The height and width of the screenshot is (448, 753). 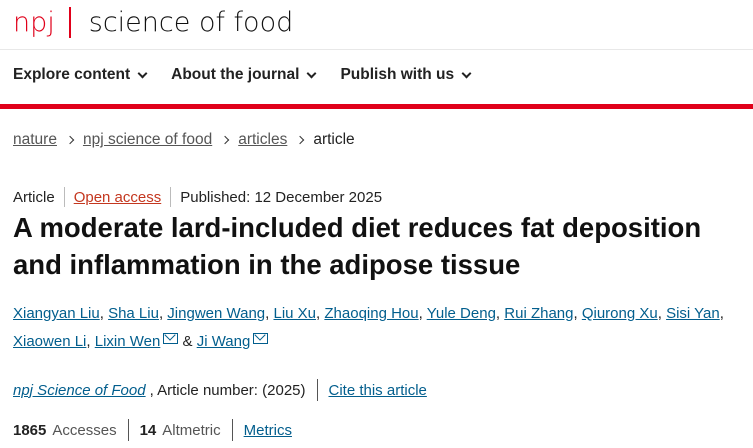 What do you see at coordinates (35, 139) in the screenshot?
I see `breadcrumb-nature: nature` at bounding box center [35, 139].